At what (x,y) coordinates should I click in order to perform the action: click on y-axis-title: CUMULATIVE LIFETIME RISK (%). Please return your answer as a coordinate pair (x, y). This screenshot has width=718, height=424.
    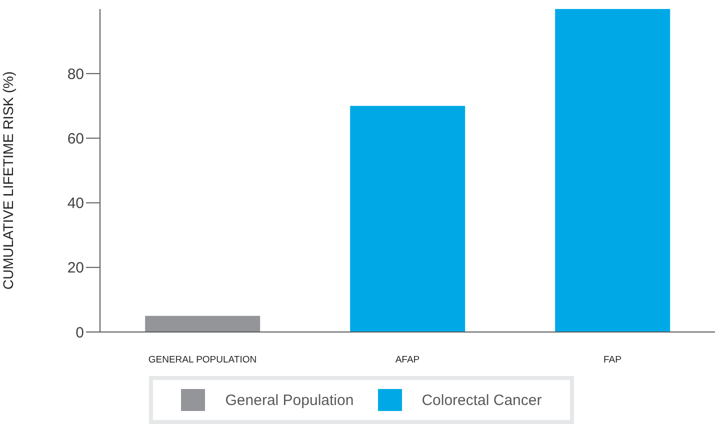
    Looking at the image, I should click on (8, 180).